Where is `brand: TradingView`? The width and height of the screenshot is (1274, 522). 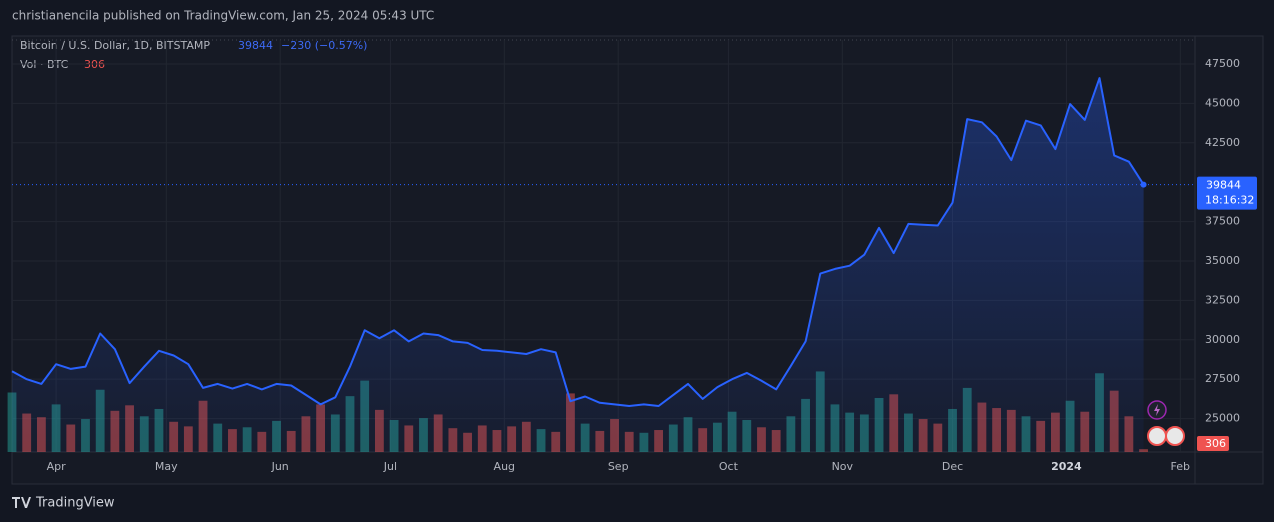 brand: TradingView is located at coordinates (75, 503).